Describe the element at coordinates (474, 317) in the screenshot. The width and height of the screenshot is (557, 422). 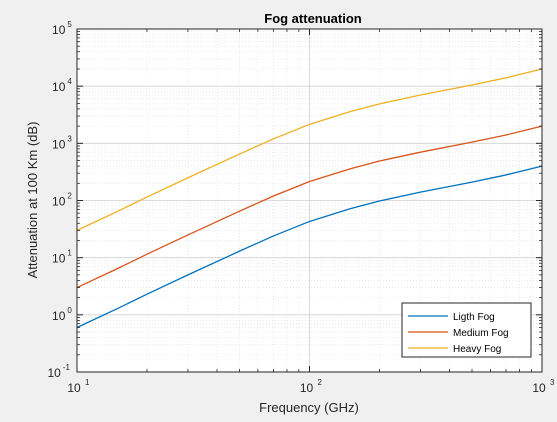
I see `legend-label-1: Ligth Fog` at that location.